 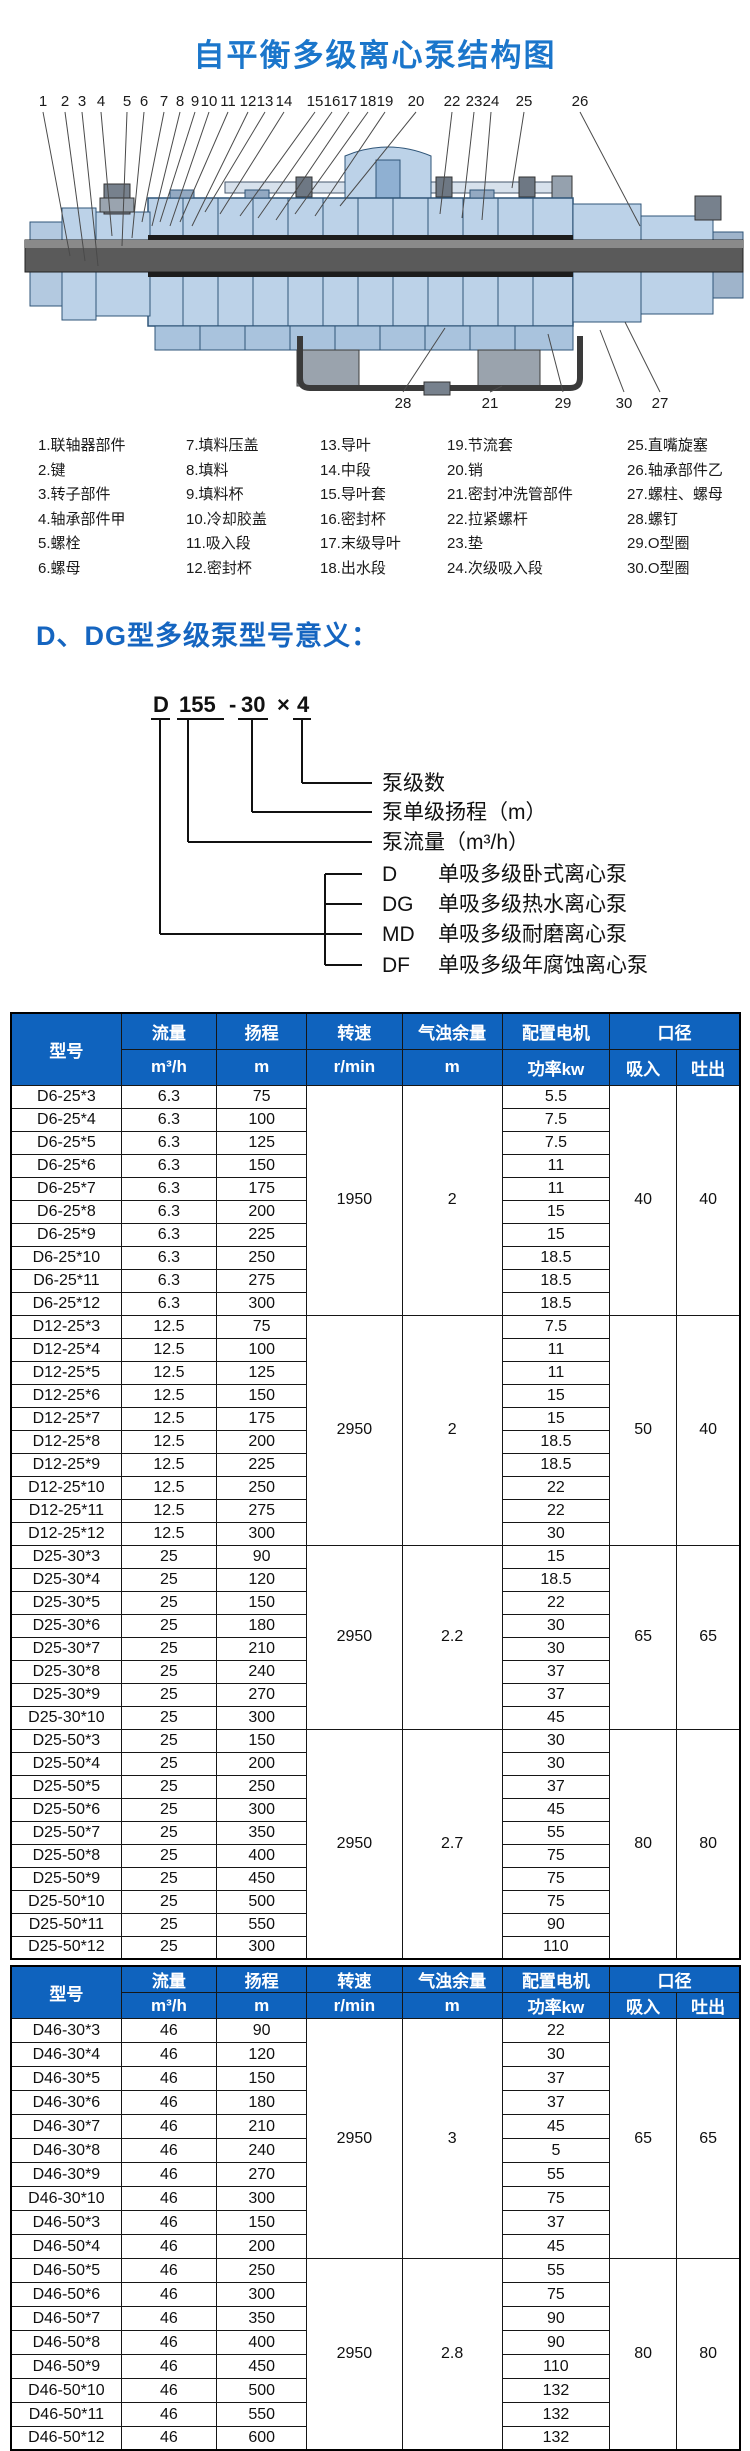 I want to click on head-cell: 400, so click(x=262, y=2342).